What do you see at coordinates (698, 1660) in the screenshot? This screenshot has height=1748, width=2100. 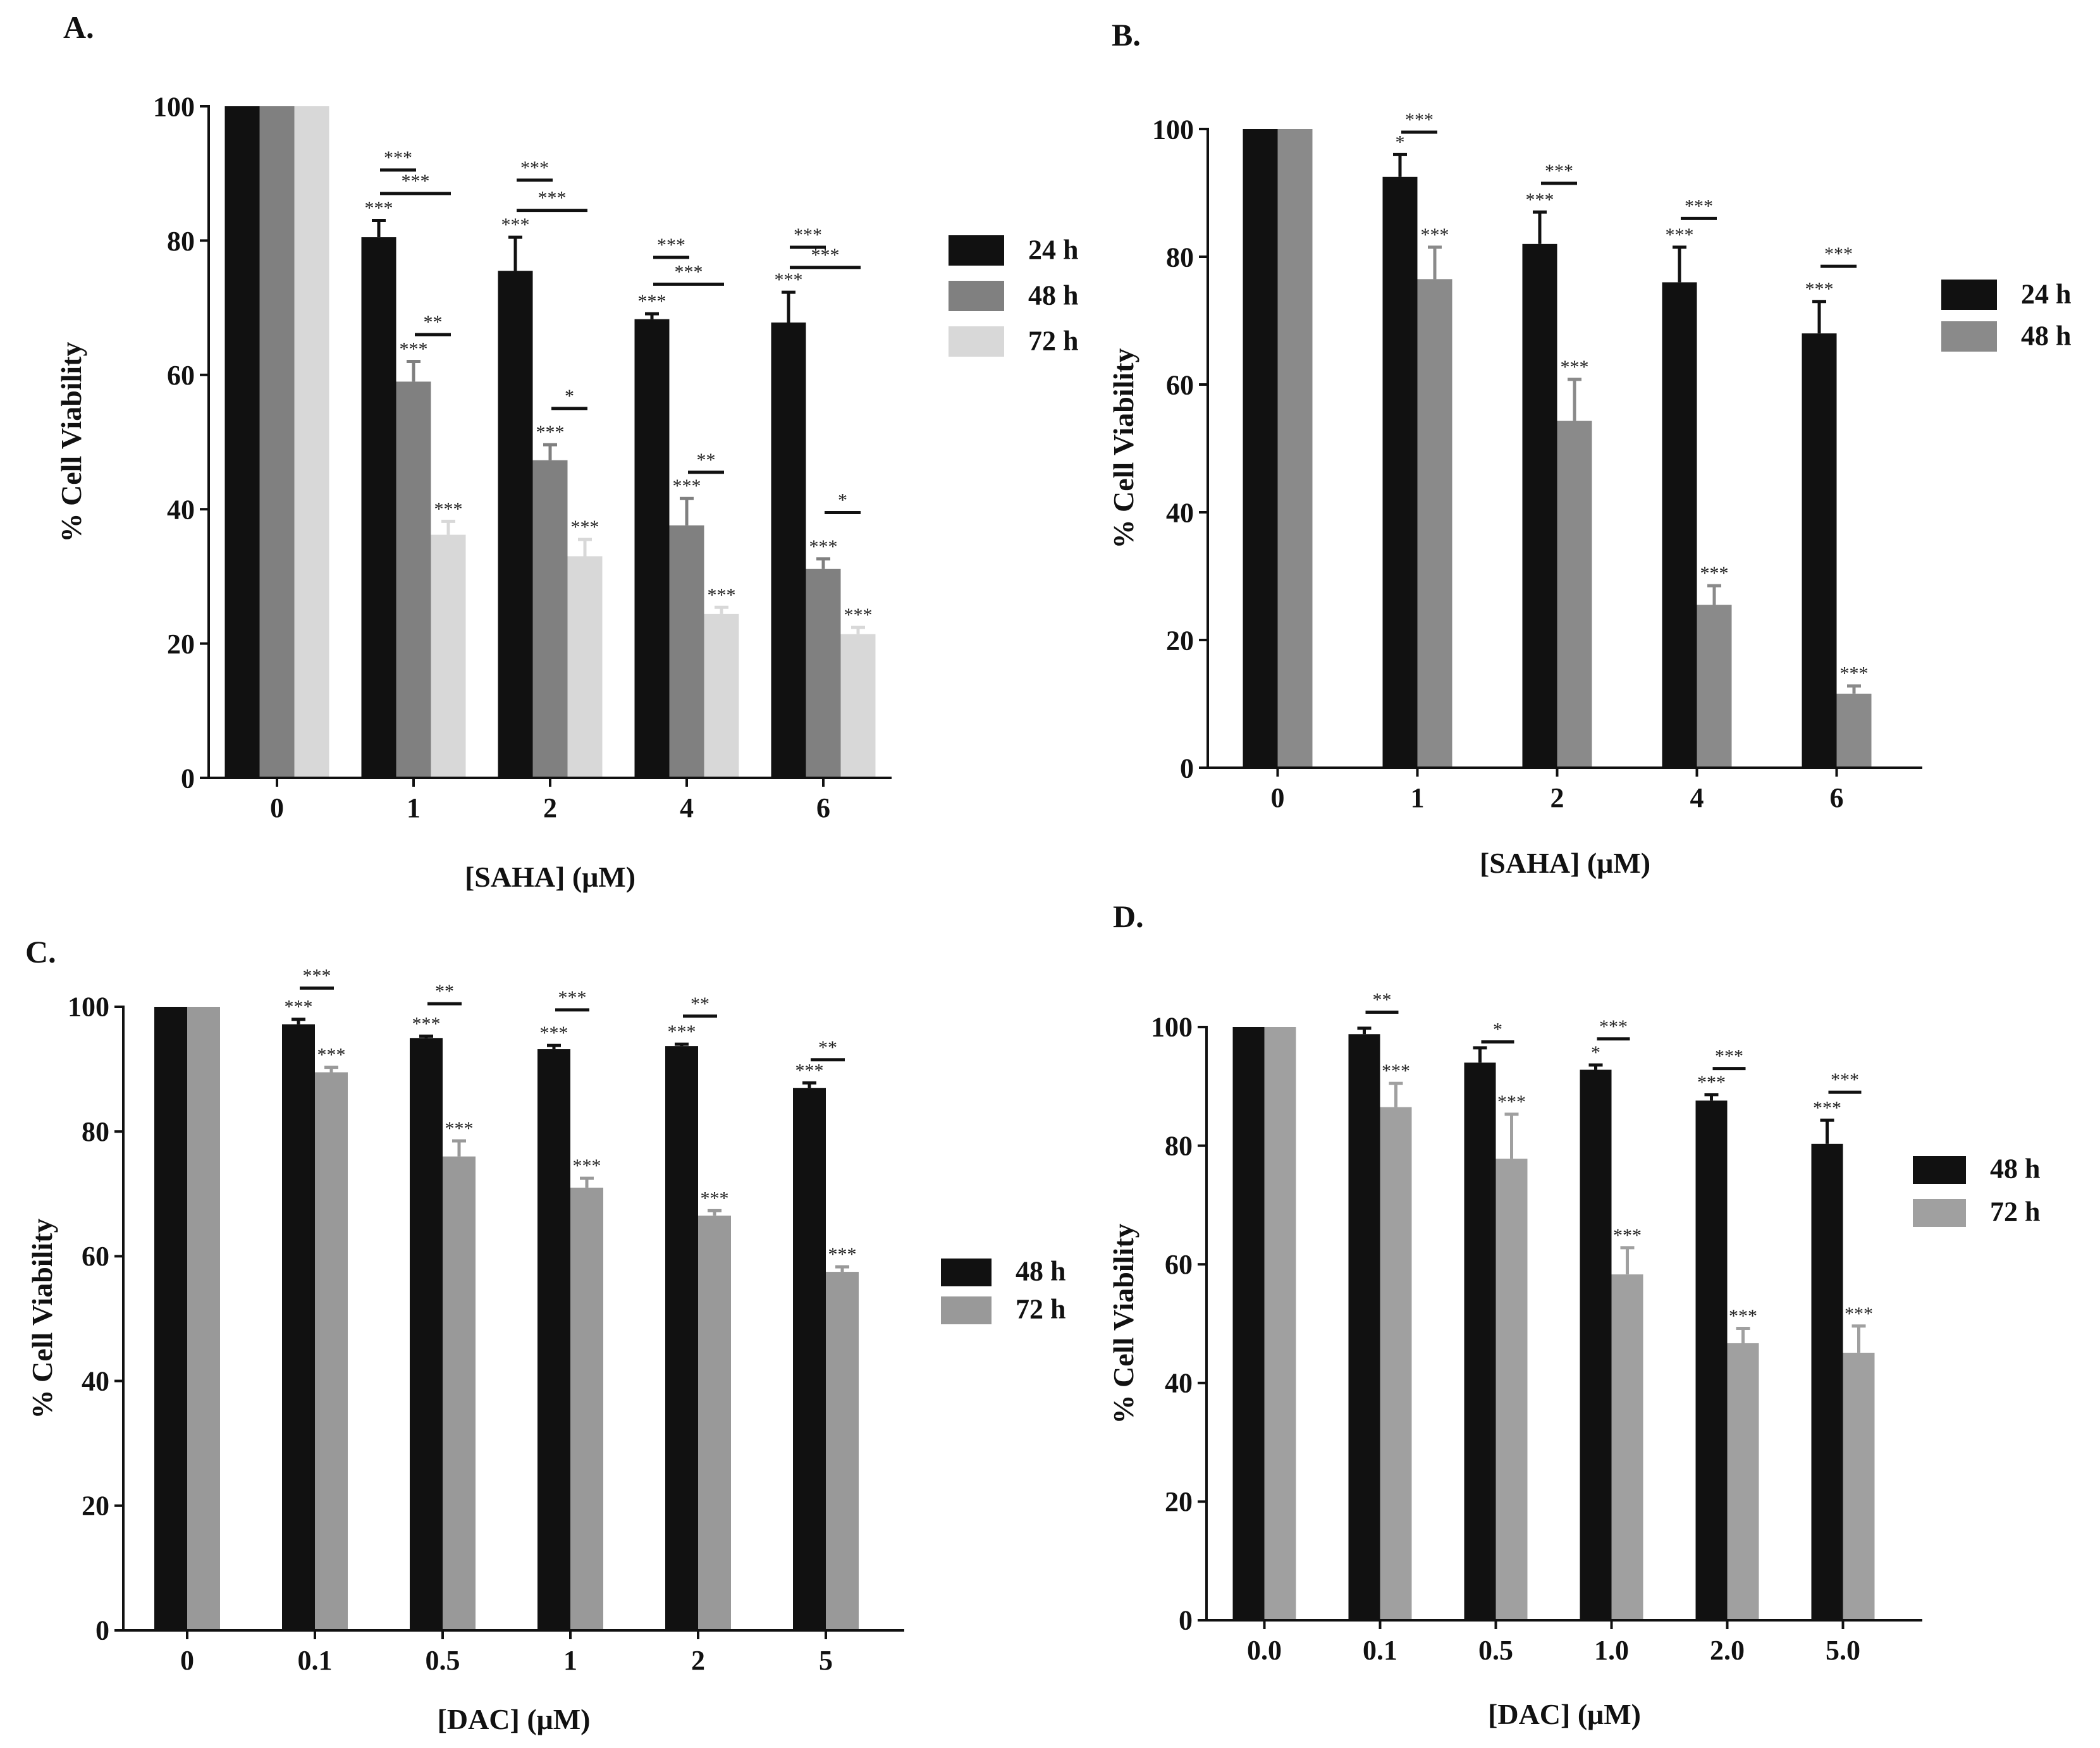 I see `x-tick-label: 2` at bounding box center [698, 1660].